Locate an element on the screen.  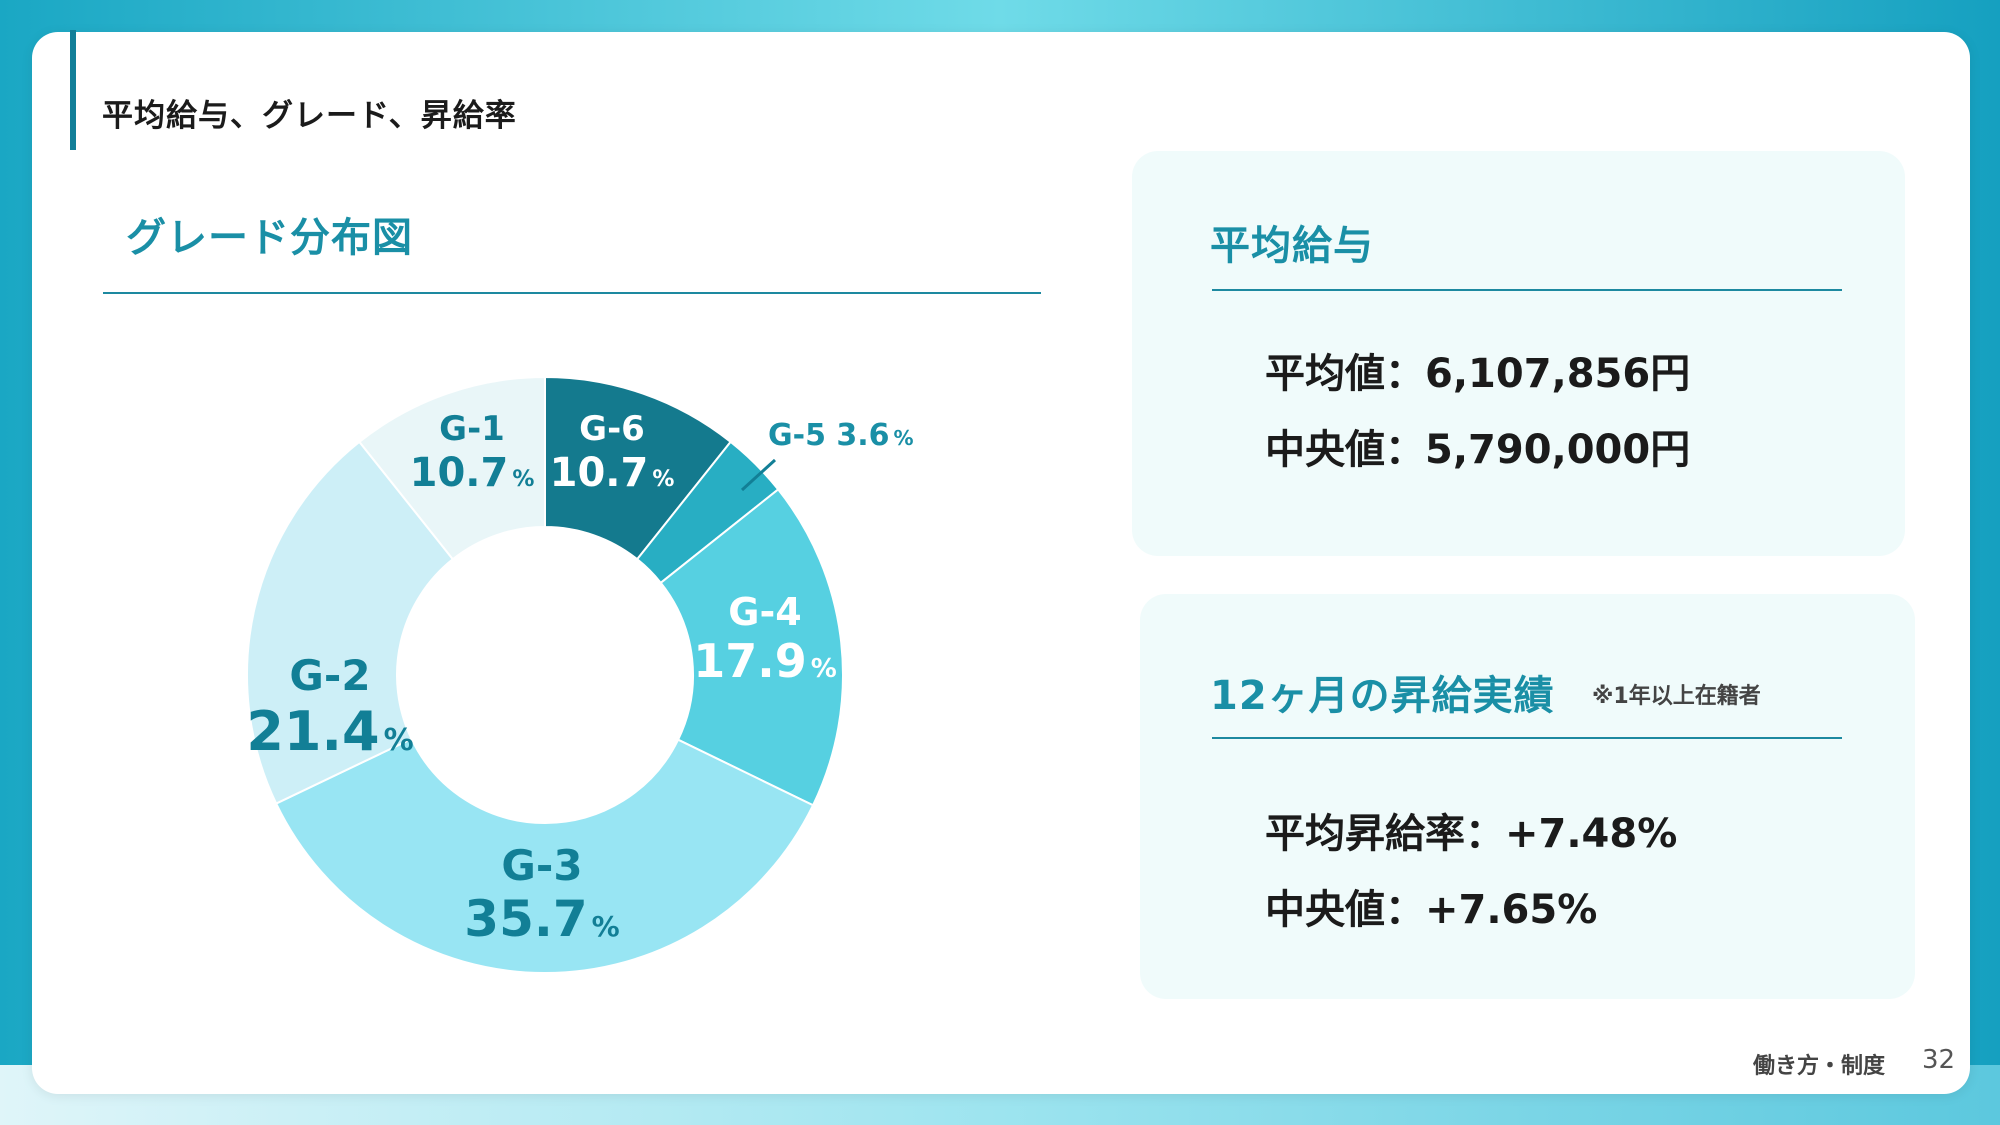
raise-panel-note: ※1年以上在籍者 is located at coordinates (1676, 696).